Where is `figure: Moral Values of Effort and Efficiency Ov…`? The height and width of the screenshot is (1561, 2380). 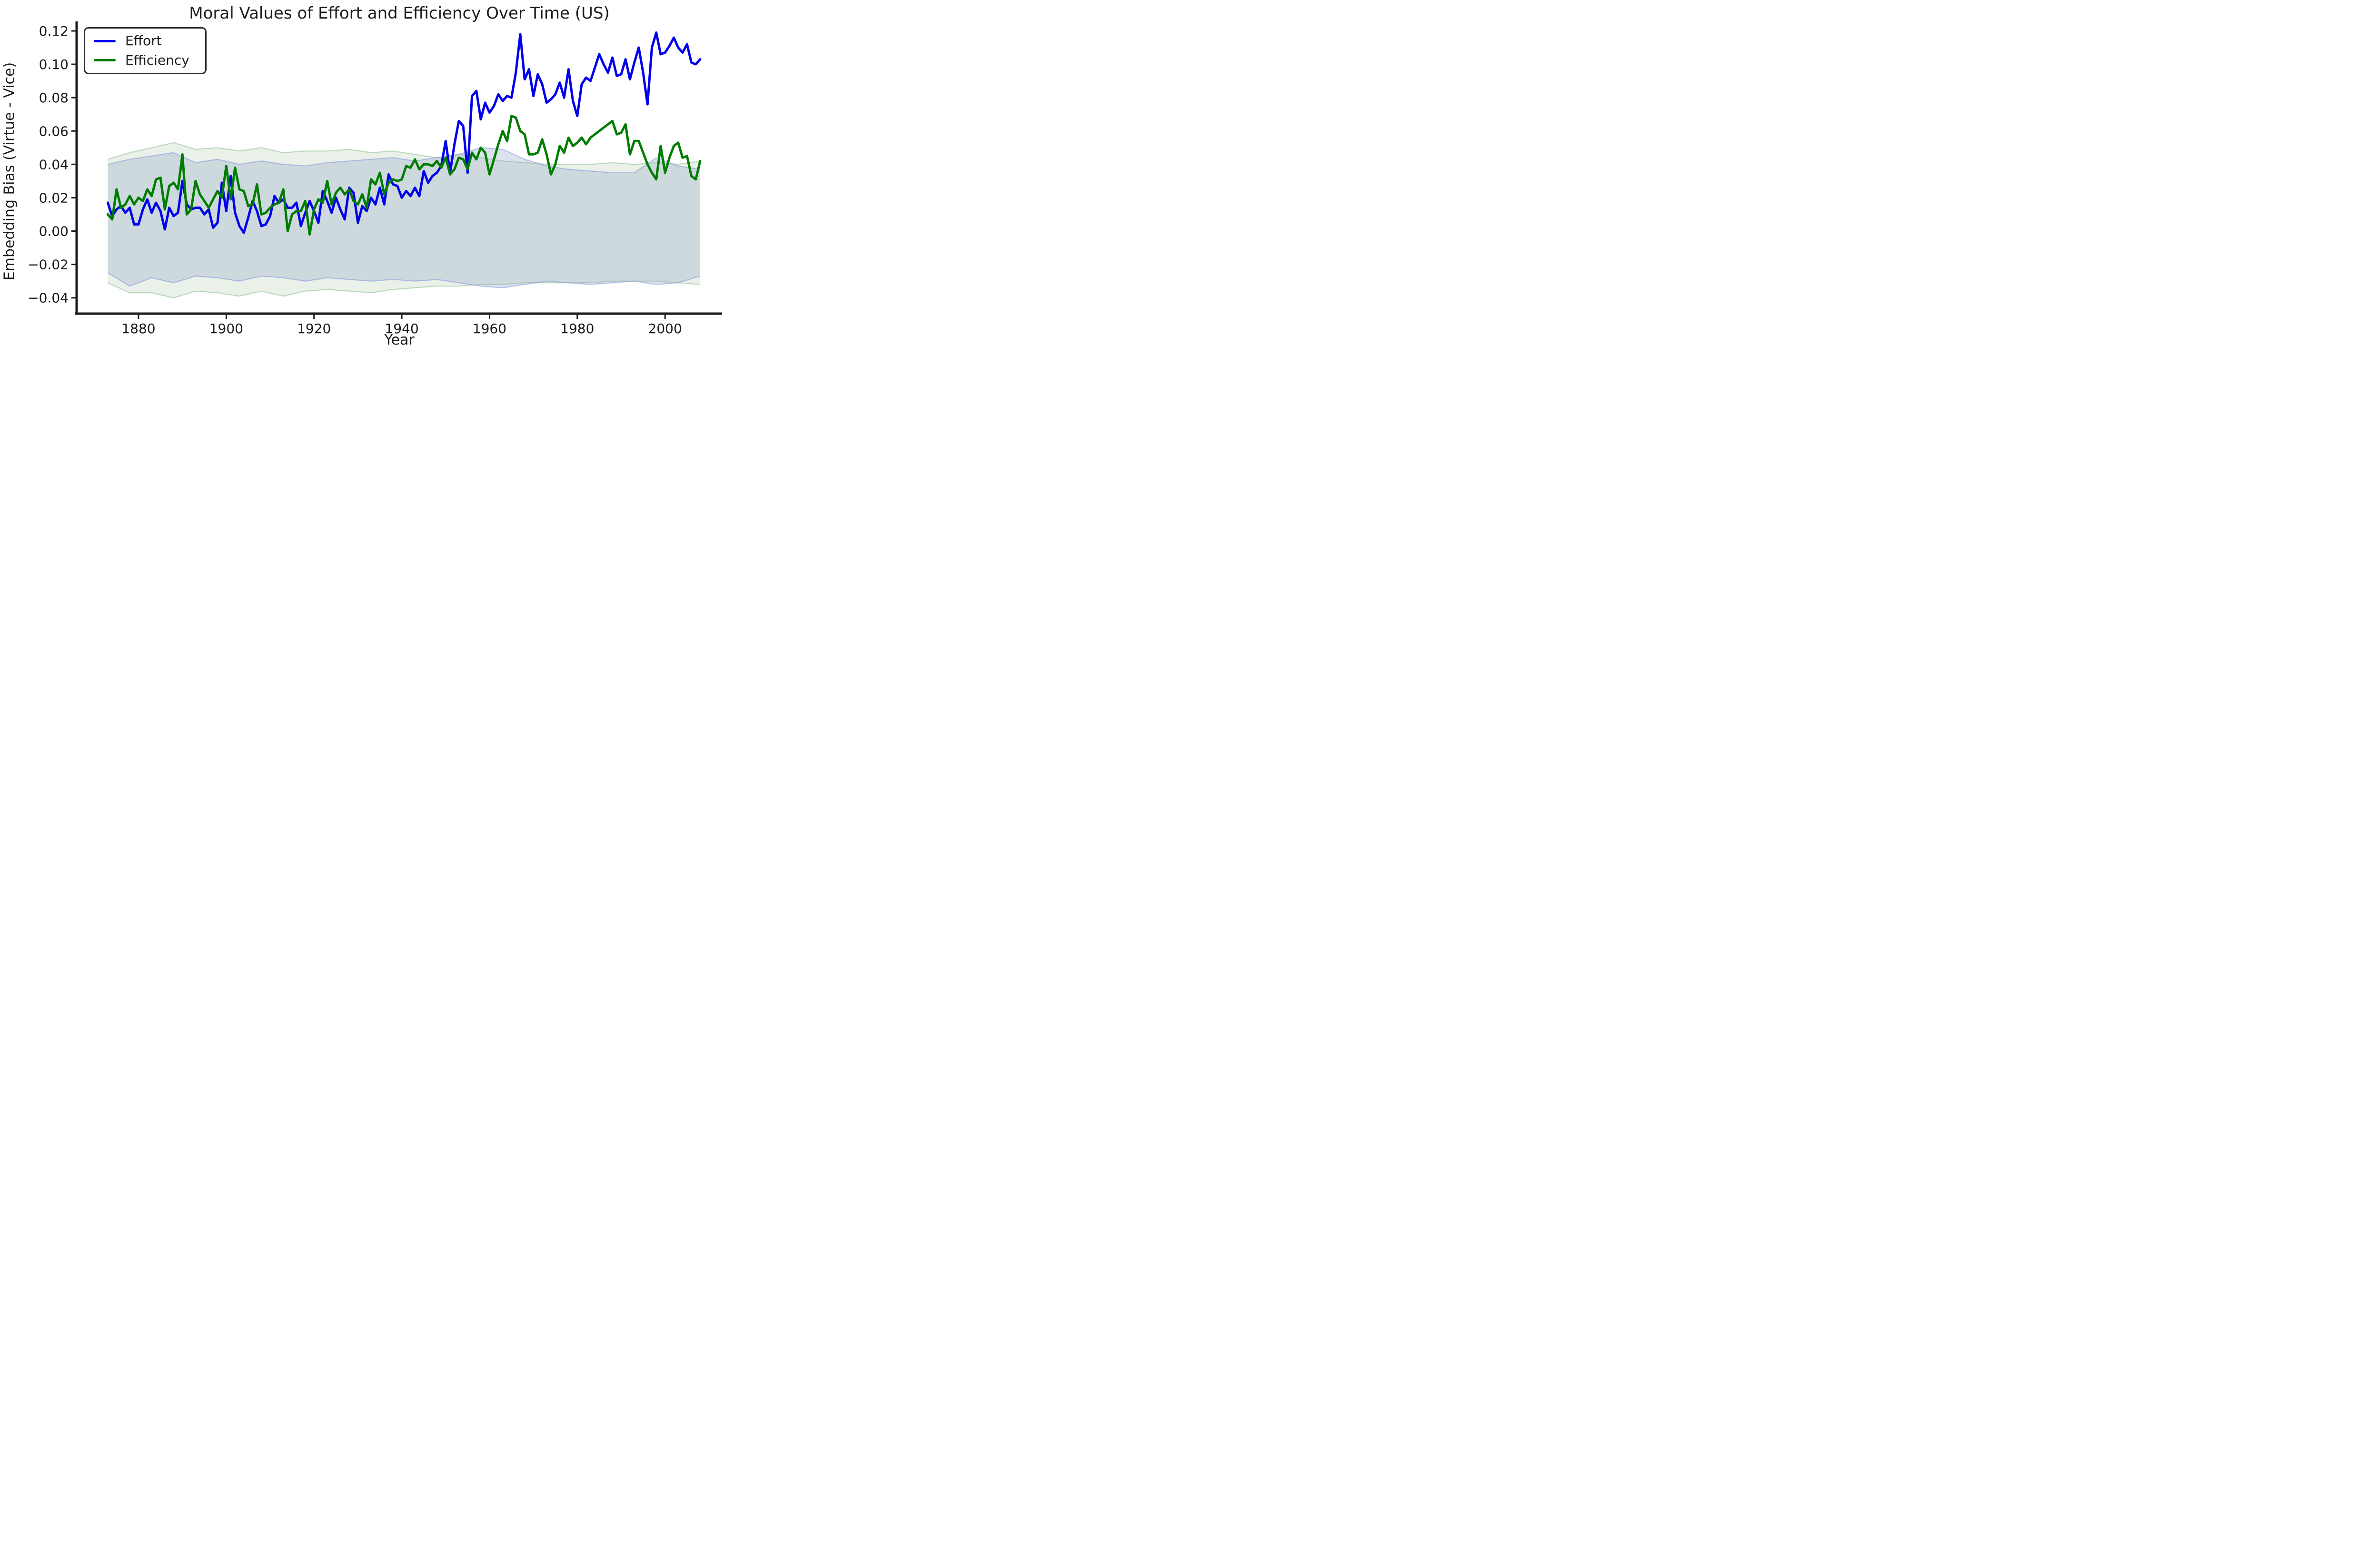
figure: Moral Values of Effort and Efficiency Ov… is located at coordinates (365, 177).